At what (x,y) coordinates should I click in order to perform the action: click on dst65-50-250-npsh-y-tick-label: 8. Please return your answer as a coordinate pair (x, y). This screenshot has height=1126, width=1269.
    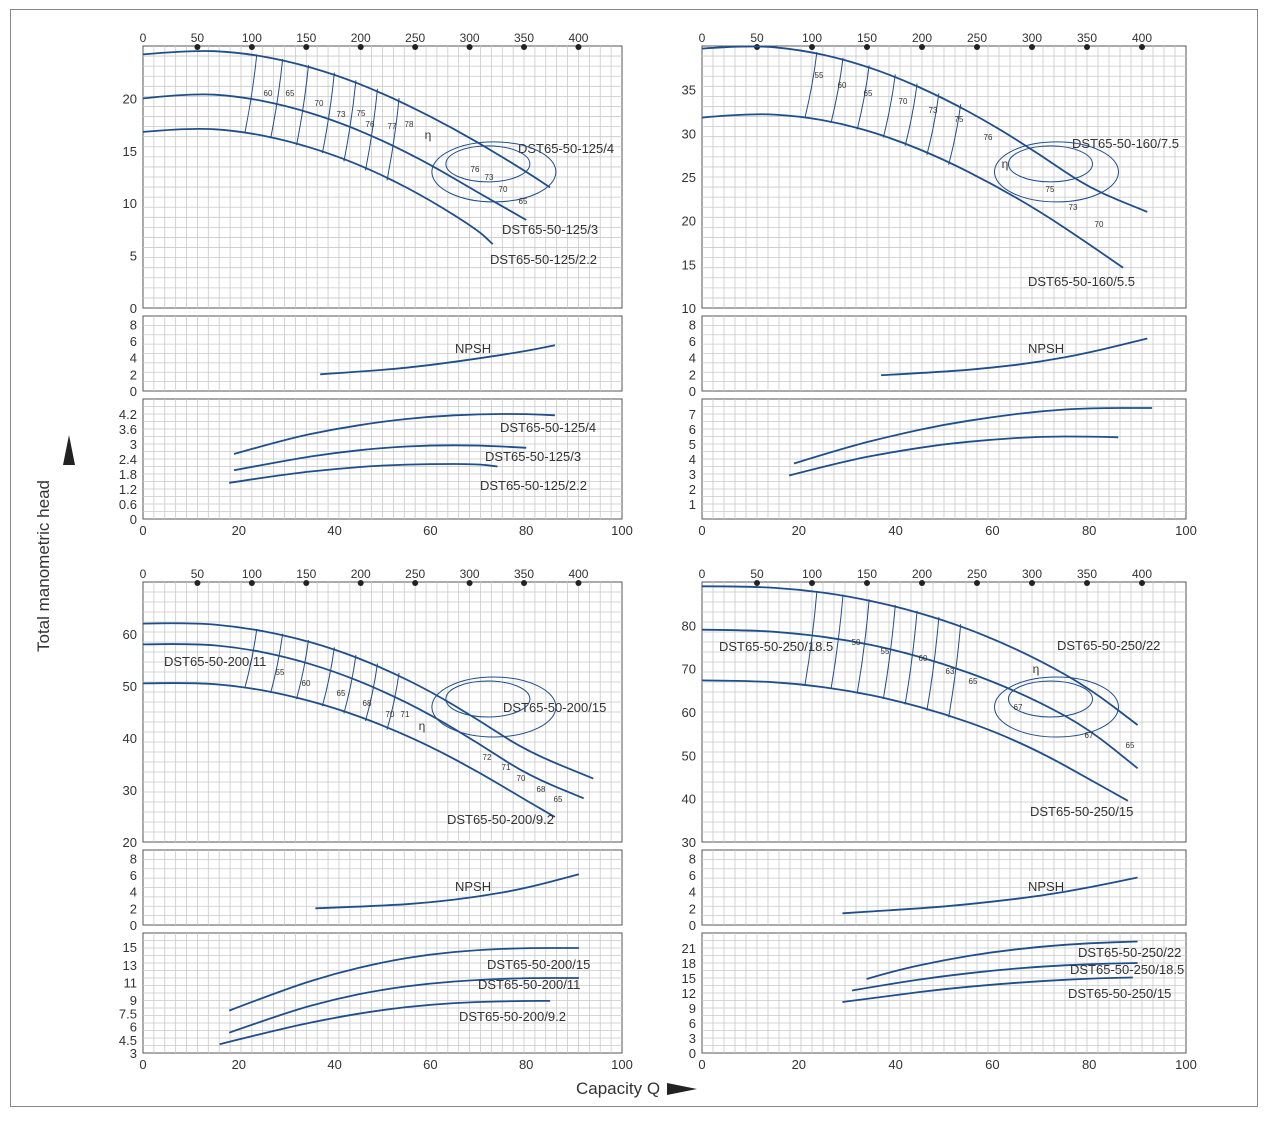
    Looking at the image, I should click on (692, 858).